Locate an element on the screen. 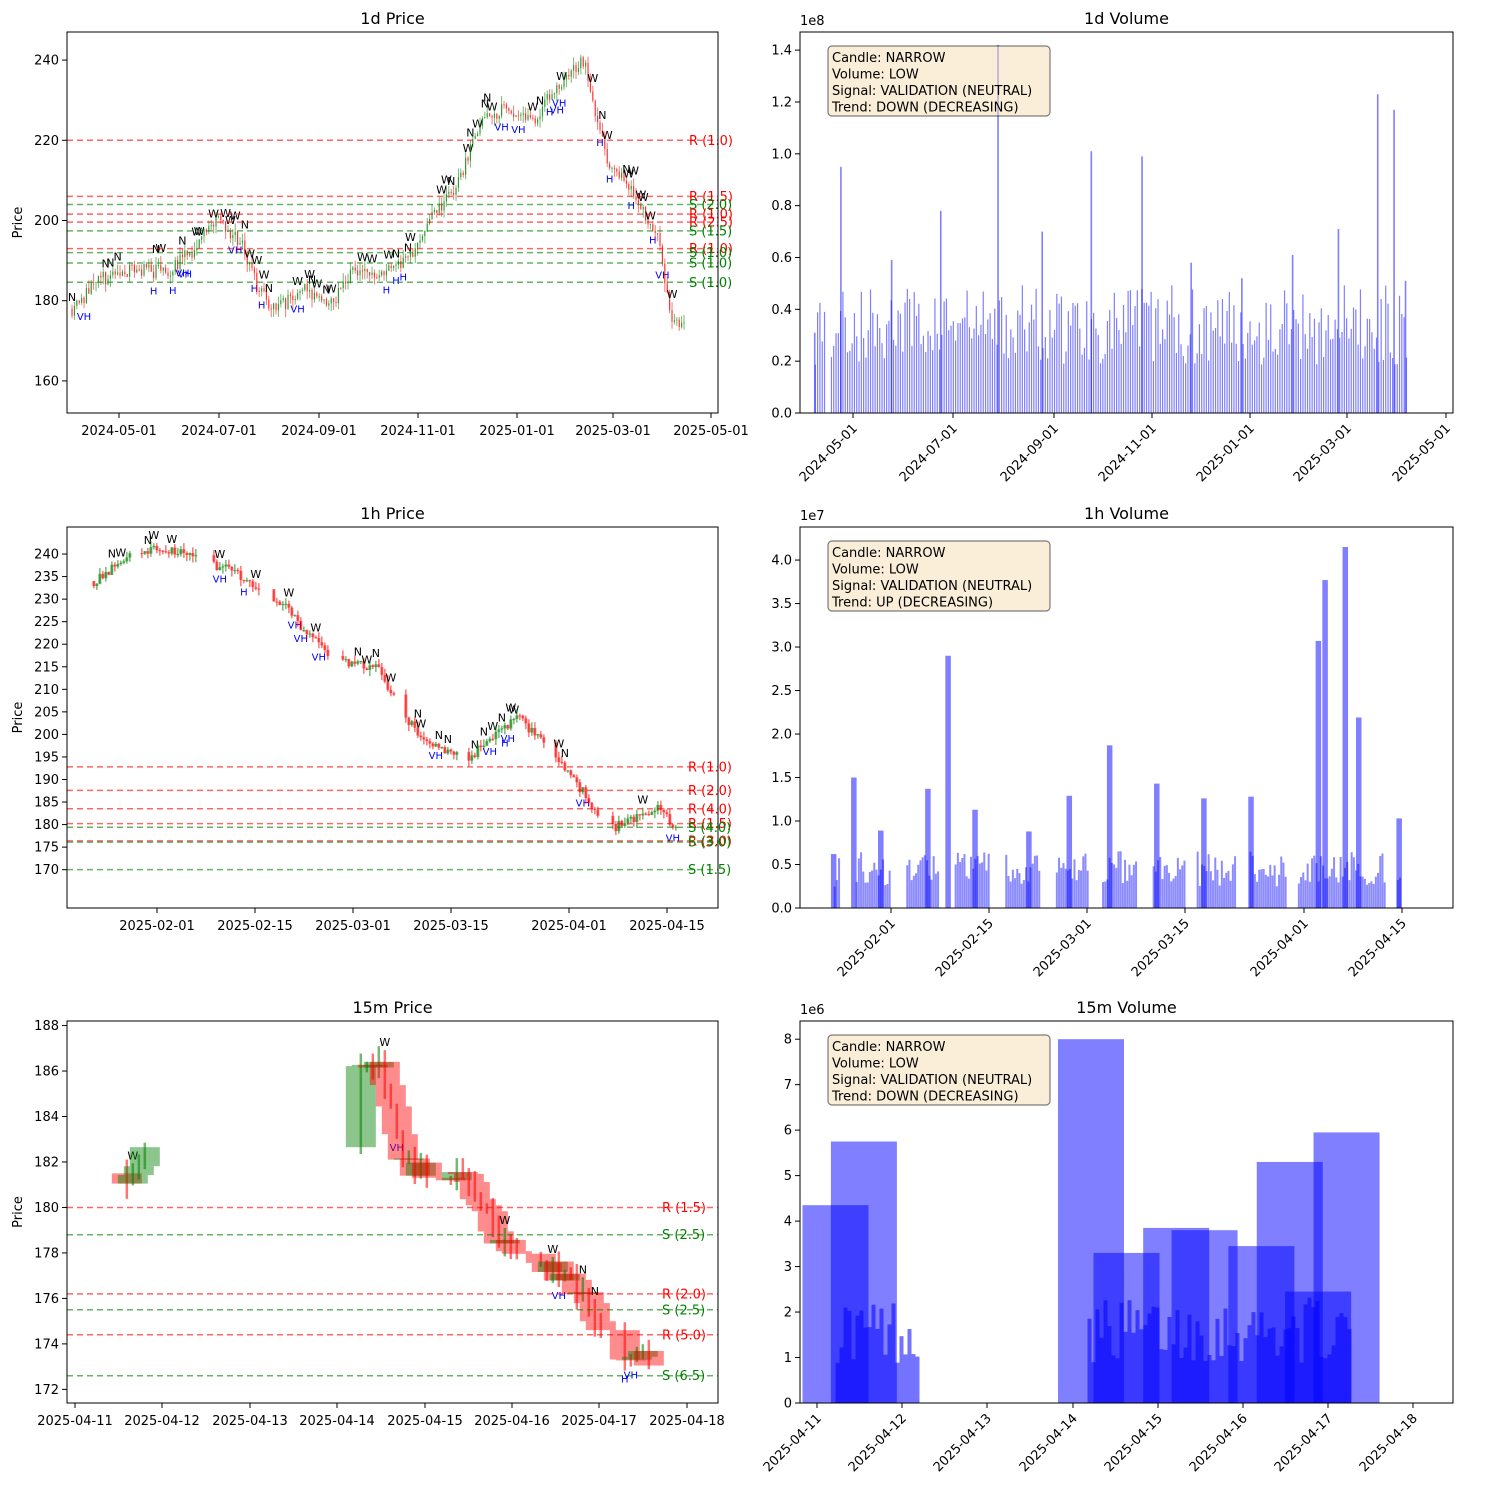 The height and width of the screenshot is (1489, 1488). y-tick-label: 186 is located at coordinates (46, 1072).